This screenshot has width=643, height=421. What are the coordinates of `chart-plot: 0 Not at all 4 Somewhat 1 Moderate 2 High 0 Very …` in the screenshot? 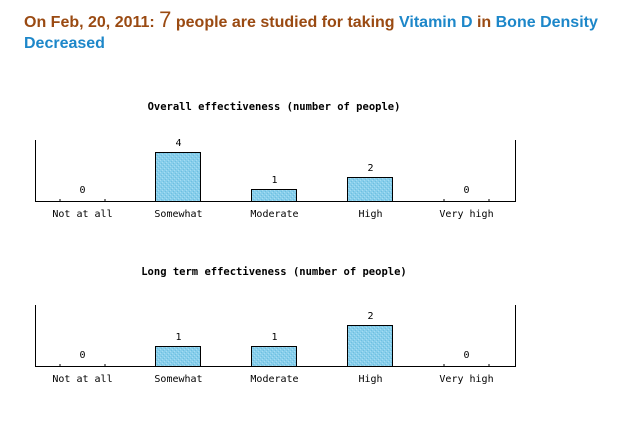 It's located at (275, 179).